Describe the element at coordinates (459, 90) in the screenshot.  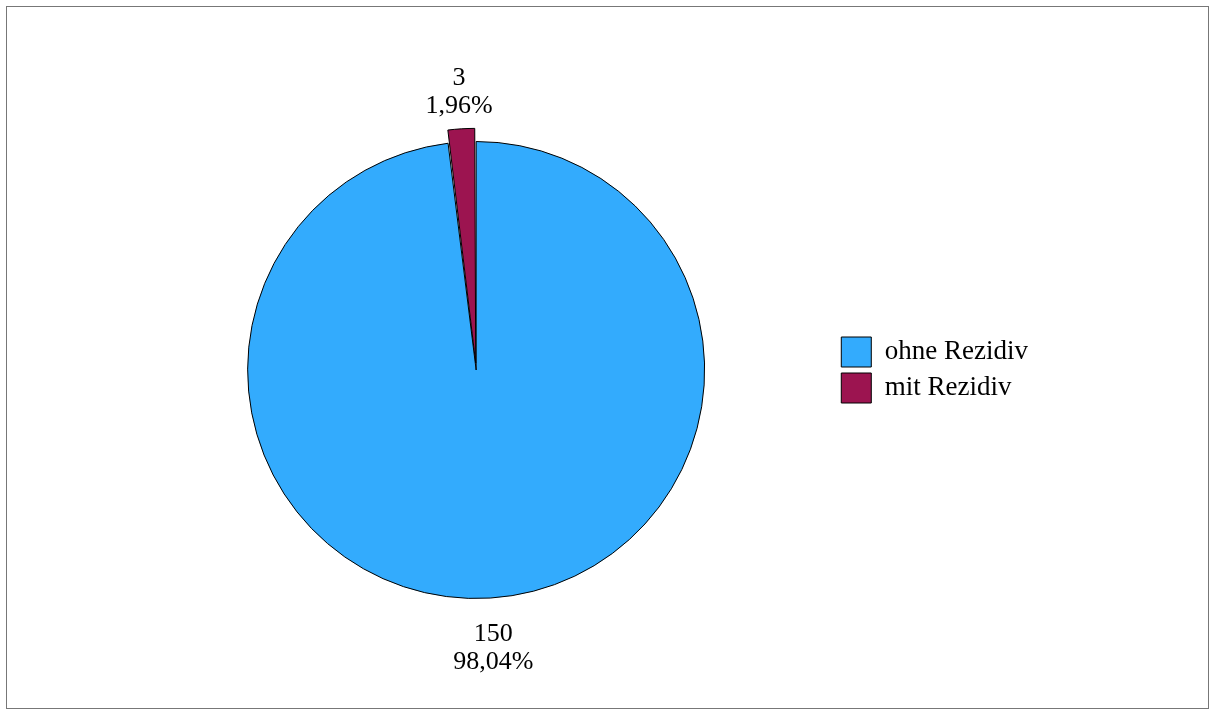
I see `data-label: 3 1,96%` at that location.